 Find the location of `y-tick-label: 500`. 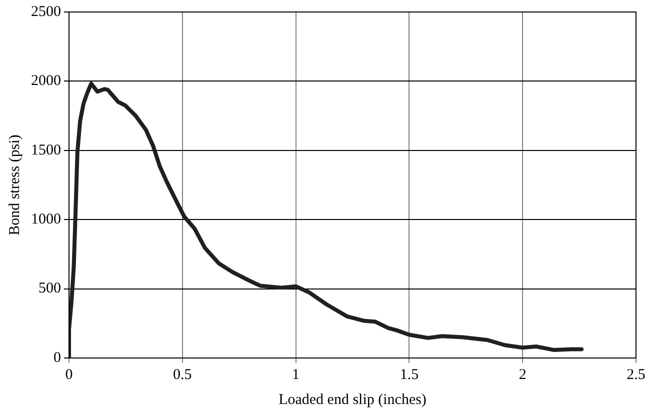

y-tick-label: 500 is located at coordinates (49, 288).